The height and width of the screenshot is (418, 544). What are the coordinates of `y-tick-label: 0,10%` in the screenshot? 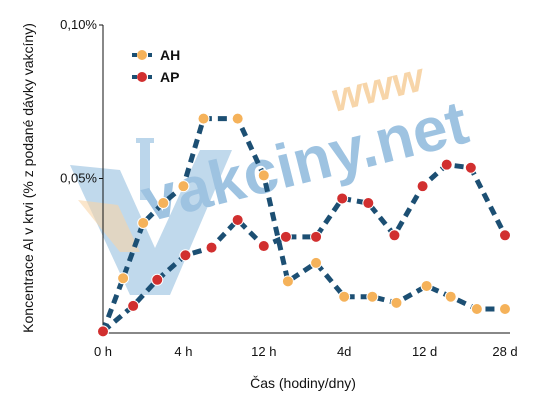 It's located at (78, 24).